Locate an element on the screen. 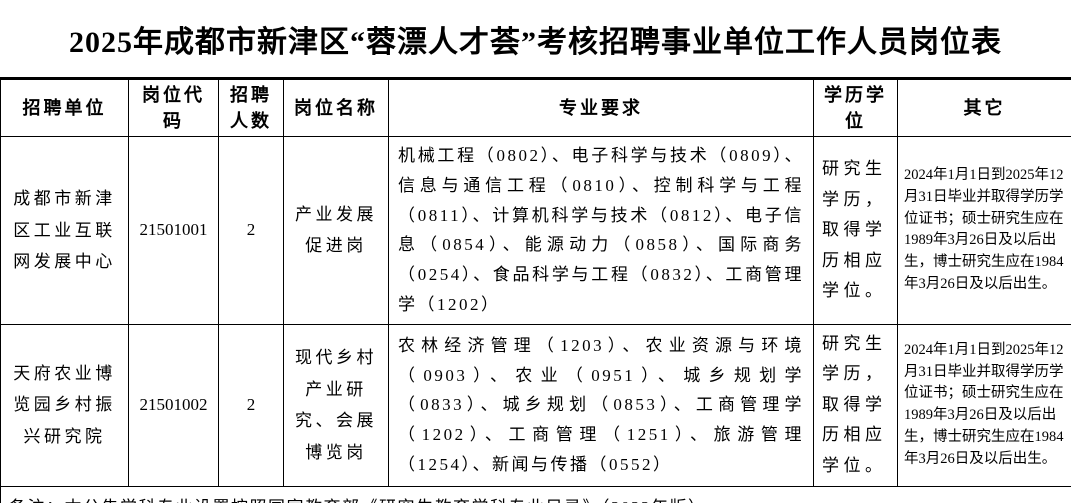 The image size is (1071, 503). cell-code: 21501001 is located at coordinates (173, 230).